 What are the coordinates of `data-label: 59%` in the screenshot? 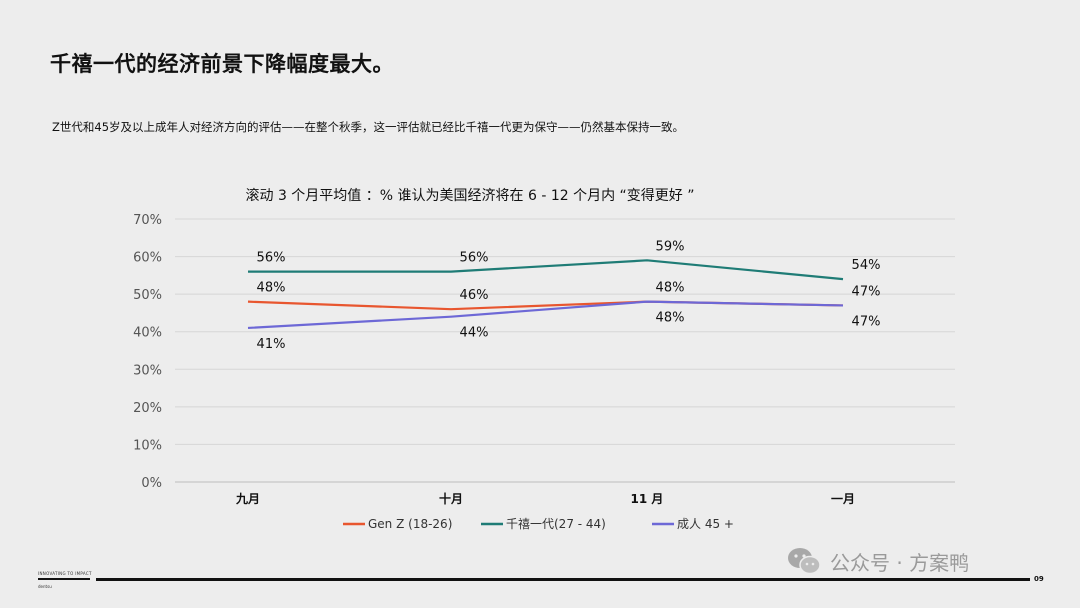 It's located at (670, 246).